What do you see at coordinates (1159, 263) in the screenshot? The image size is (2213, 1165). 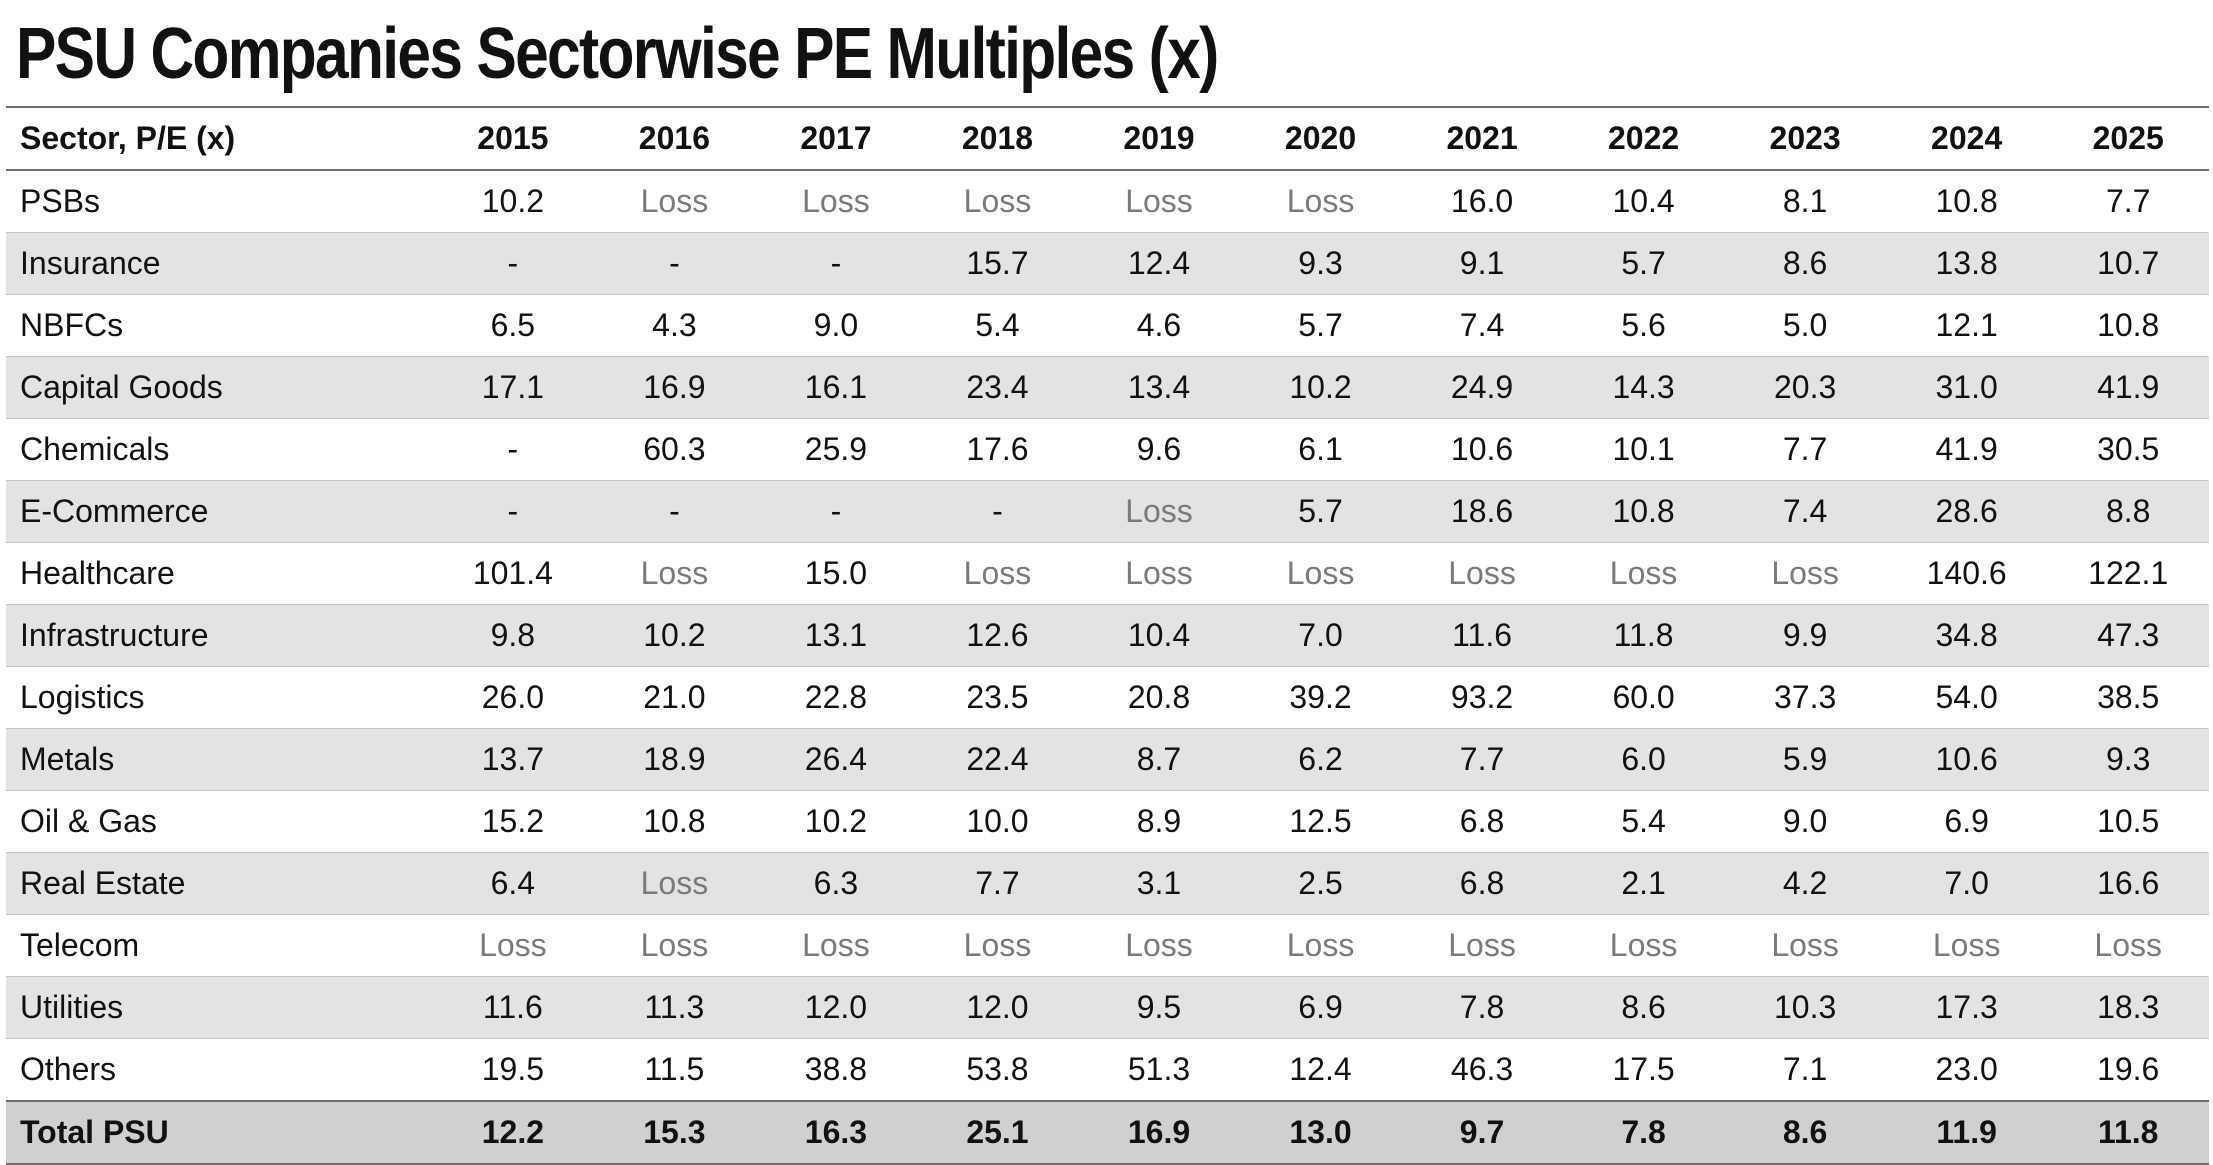 I see `pe-value-cell: 12.4` at bounding box center [1159, 263].